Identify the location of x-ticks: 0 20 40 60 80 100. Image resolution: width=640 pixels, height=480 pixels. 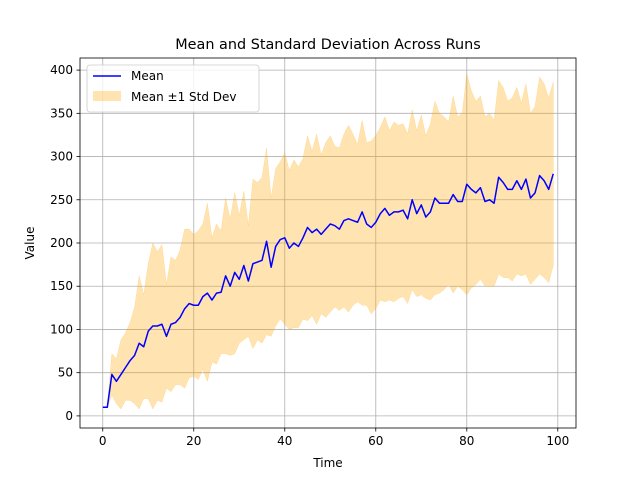
(334, 438).